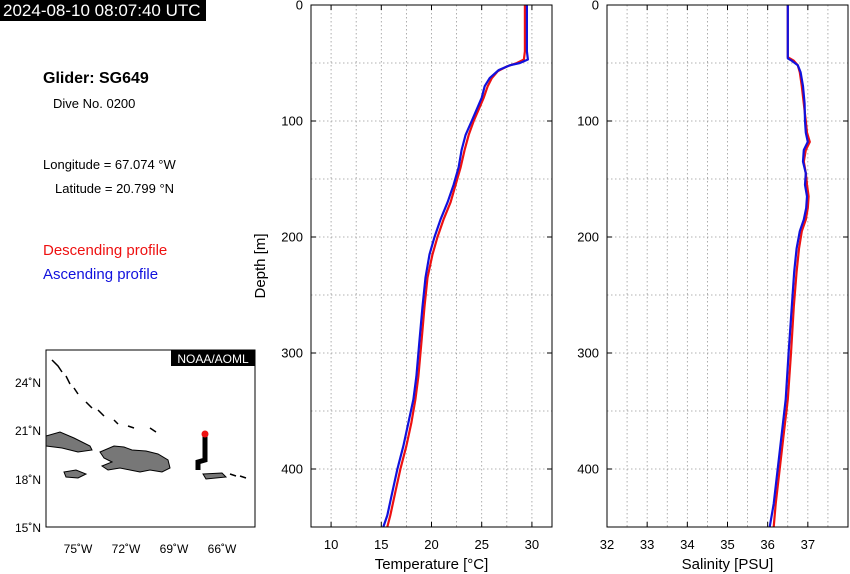 Image resolution: width=850 pixels, height=574 pixels. Describe the element at coordinates (75, 474) in the screenshot. I see `jamaica-landmass` at that location.